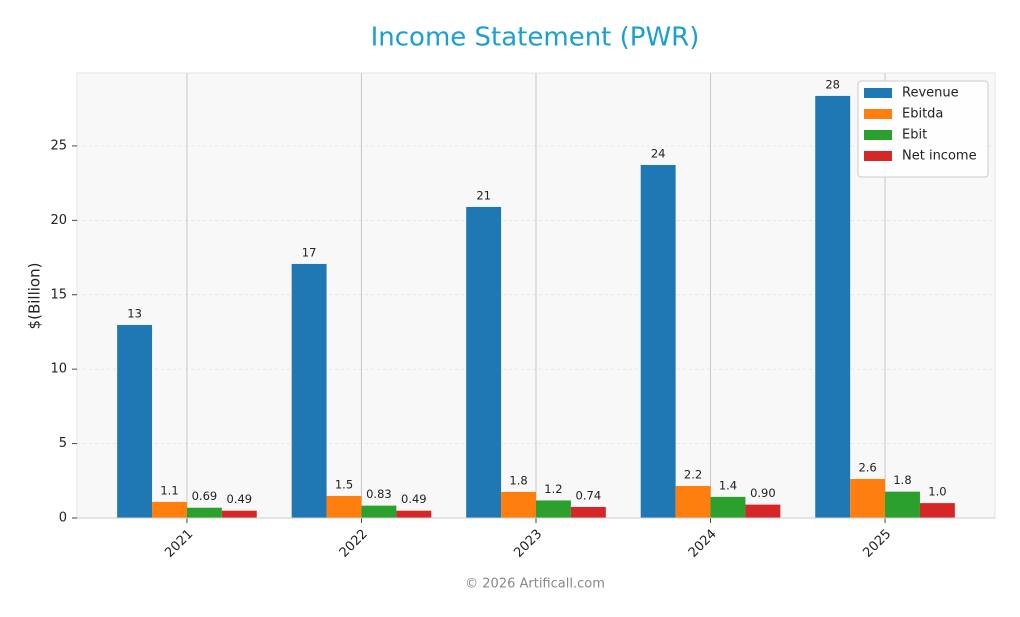  Describe the element at coordinates (169, 490) in the screenshot. I see `value-label: 1.1` at that location.